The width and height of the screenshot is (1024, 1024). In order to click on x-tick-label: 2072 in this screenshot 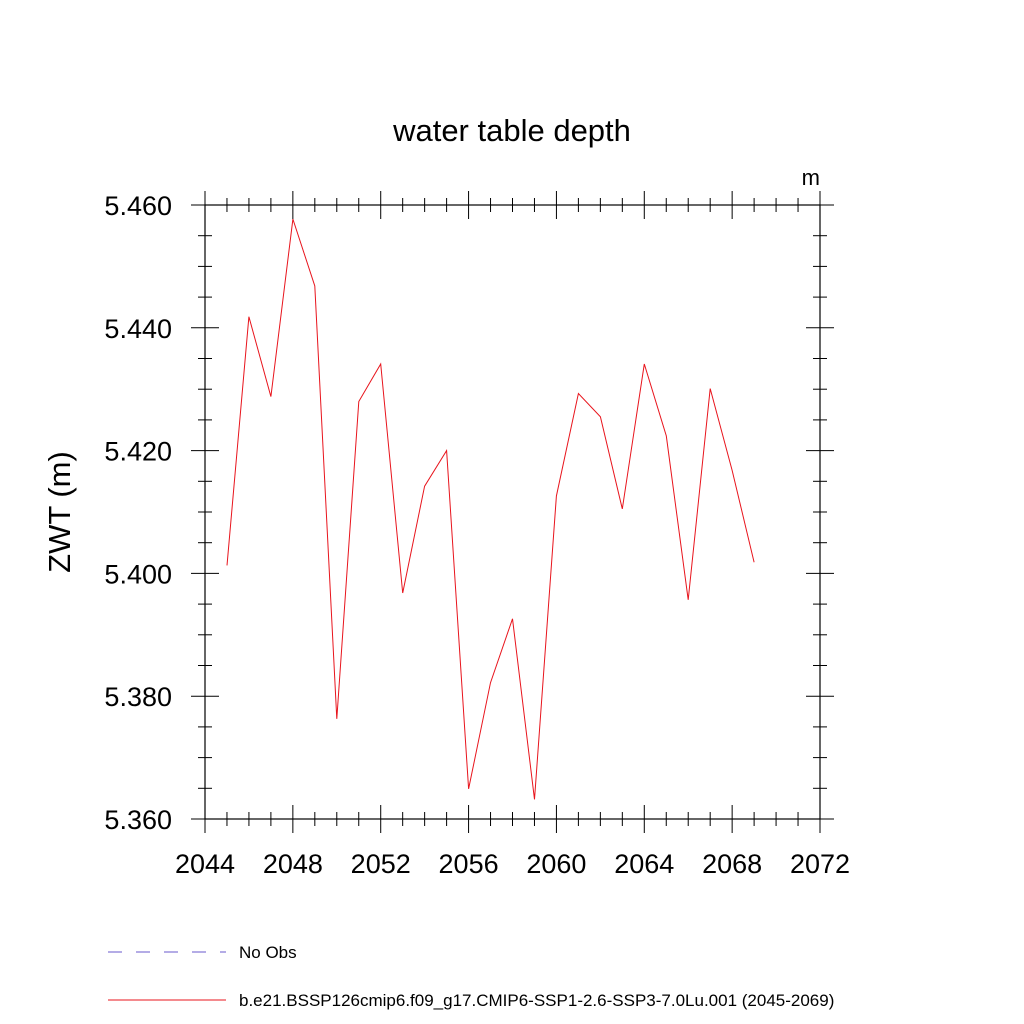, I will do `click(820, 864)`.